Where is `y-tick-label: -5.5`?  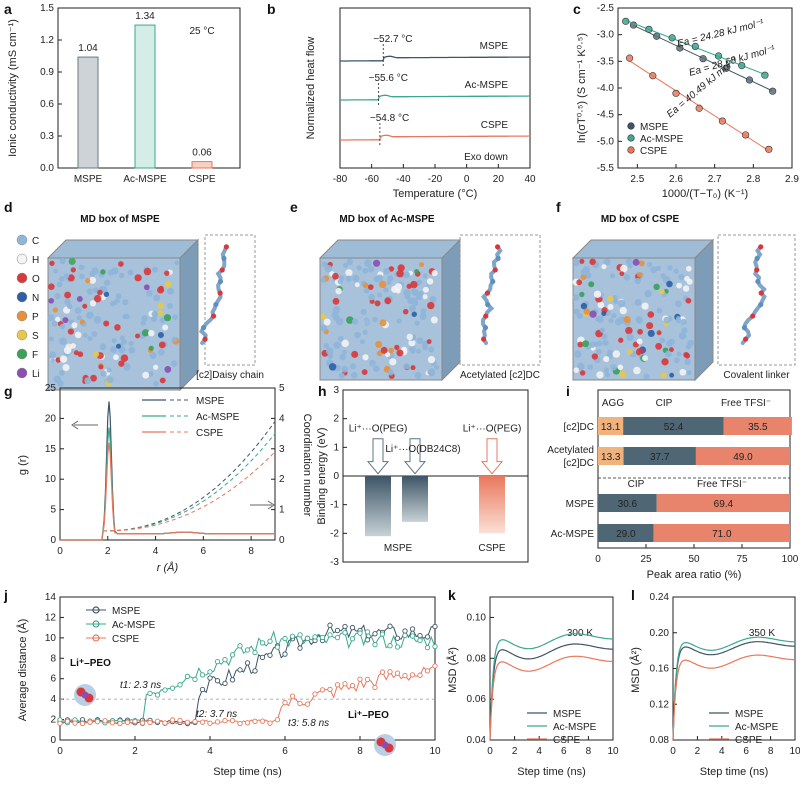
y-tick-label: -5.5 is located at coordinates (606, 168).